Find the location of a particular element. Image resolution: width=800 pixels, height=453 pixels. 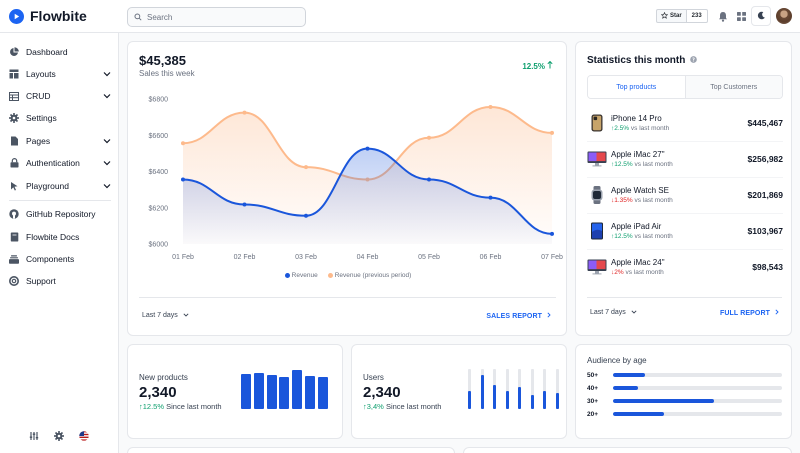

sales-period-label: Sales this week is located at coordinates (167, 73).